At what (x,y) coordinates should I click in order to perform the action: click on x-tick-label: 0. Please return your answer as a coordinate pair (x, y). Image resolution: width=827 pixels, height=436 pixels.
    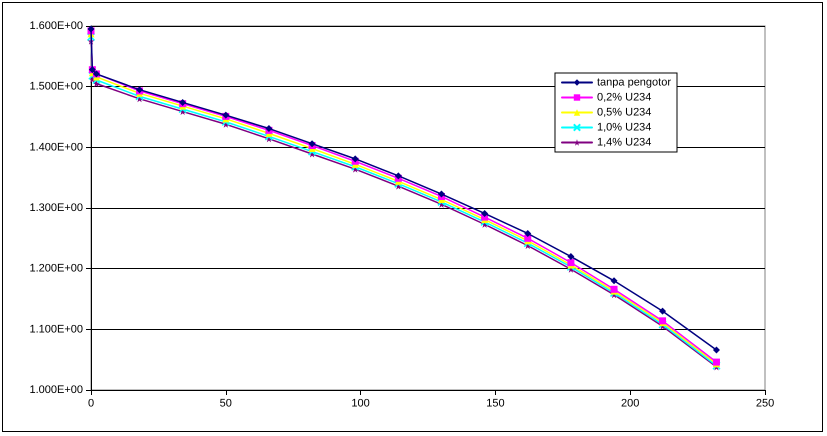
    Looking at the image, I should click on (91, 404).